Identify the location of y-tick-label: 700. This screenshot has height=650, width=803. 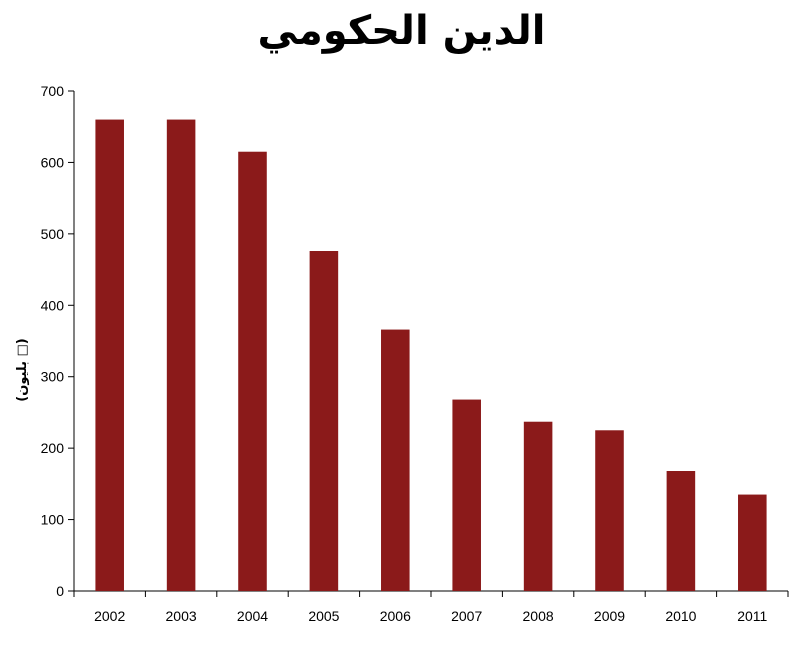
(53, 91).